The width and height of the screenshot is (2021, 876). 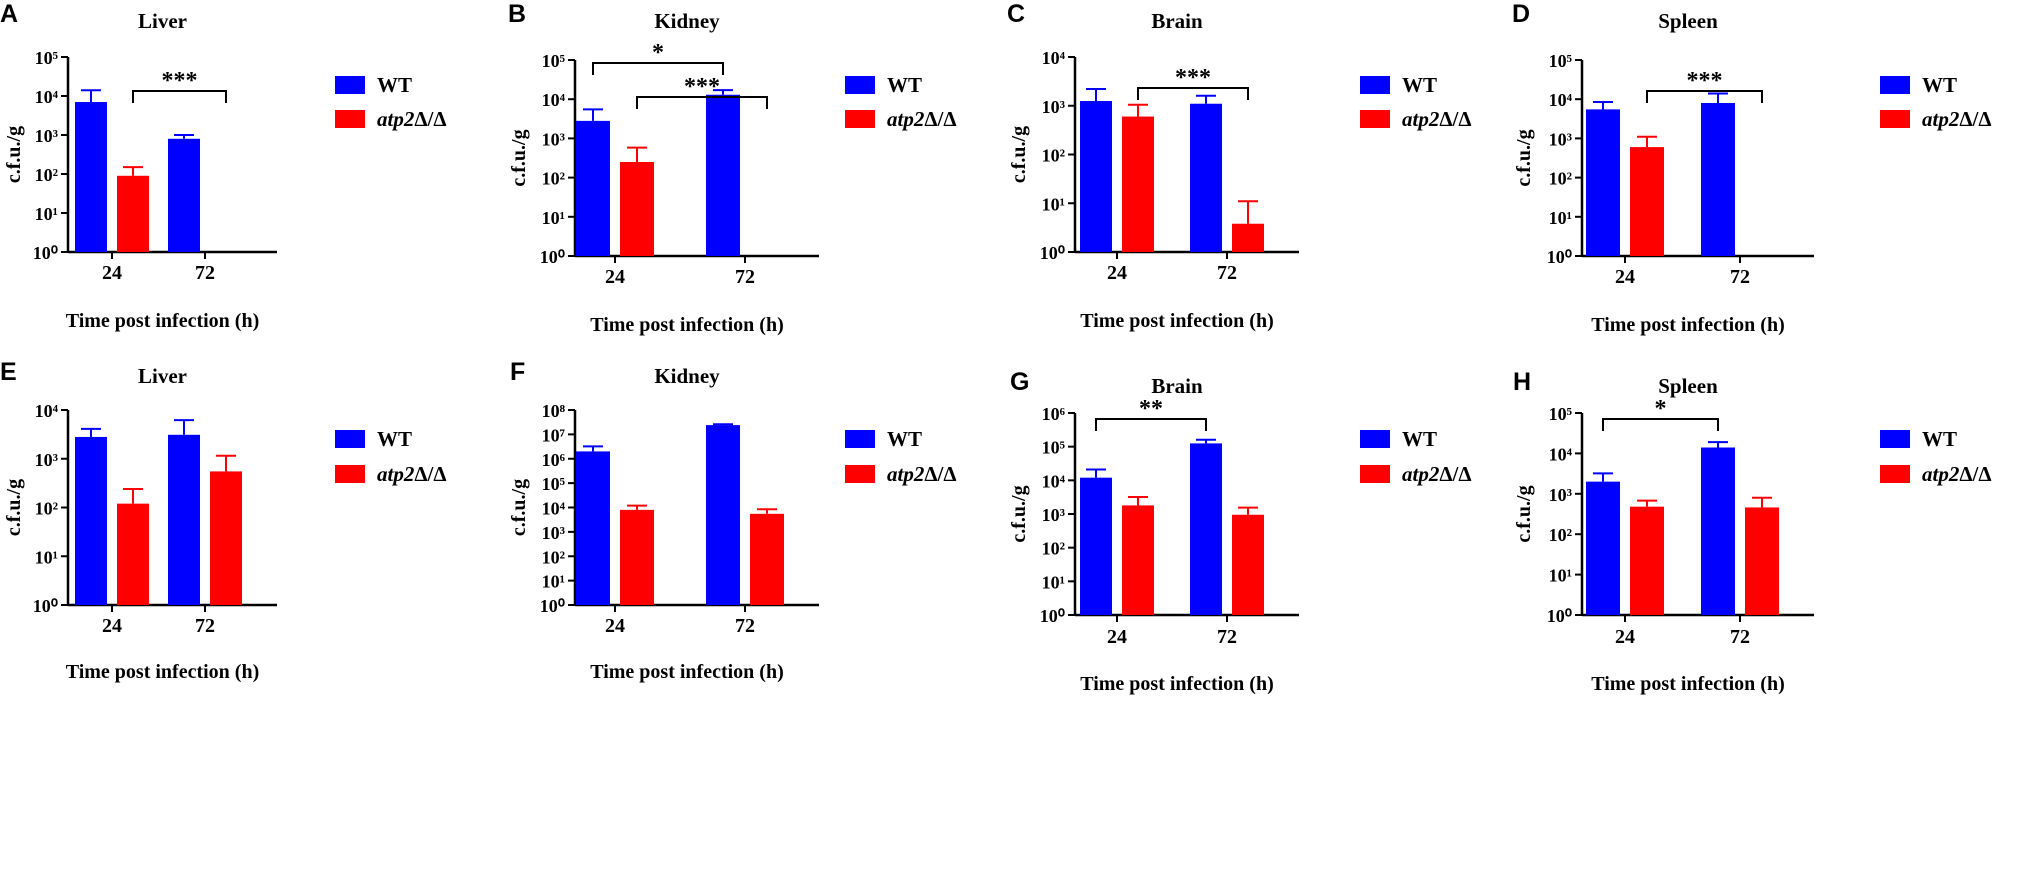 What do you see at coordinates (554, 435) in the screenshot?
I see `y-tick-label: 10⁷` at bounding box center [554, 435].